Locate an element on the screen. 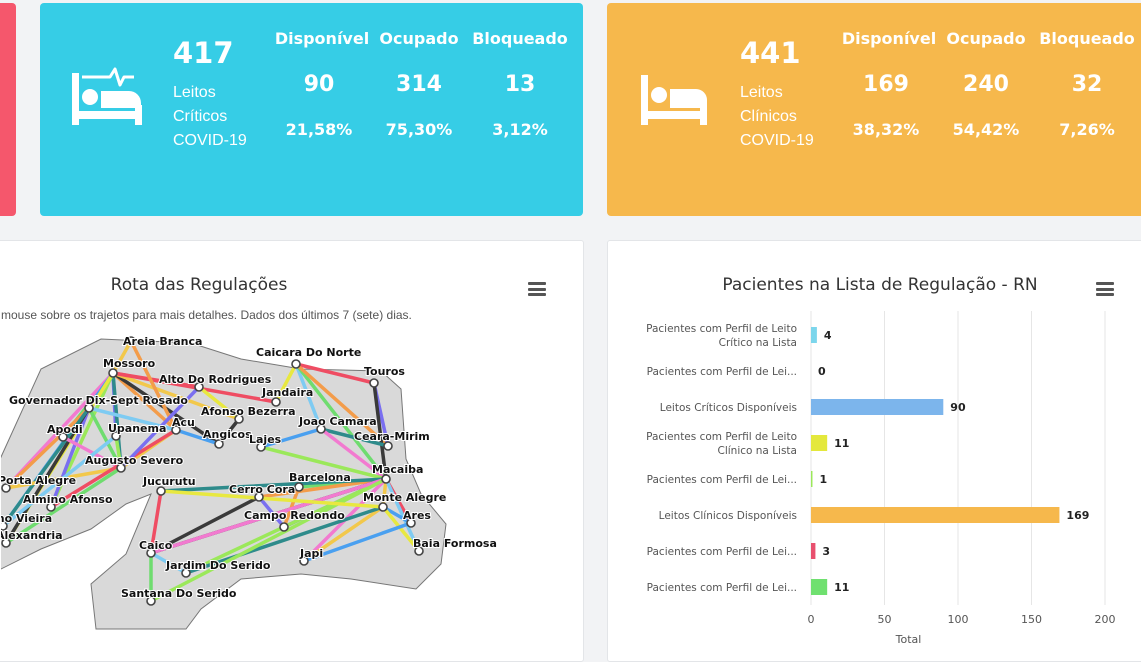  city-label: Almino Afonso is located at coordinates (68, 499).